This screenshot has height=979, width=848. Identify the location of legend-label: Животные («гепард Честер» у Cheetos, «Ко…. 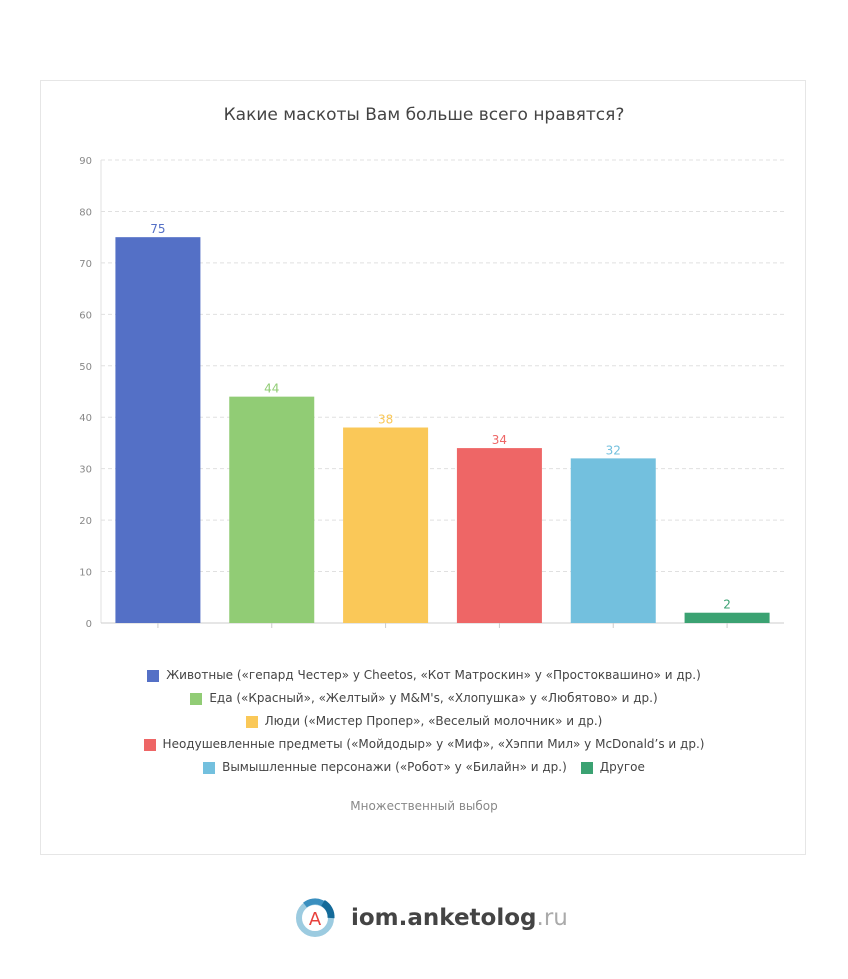
(433, 675).